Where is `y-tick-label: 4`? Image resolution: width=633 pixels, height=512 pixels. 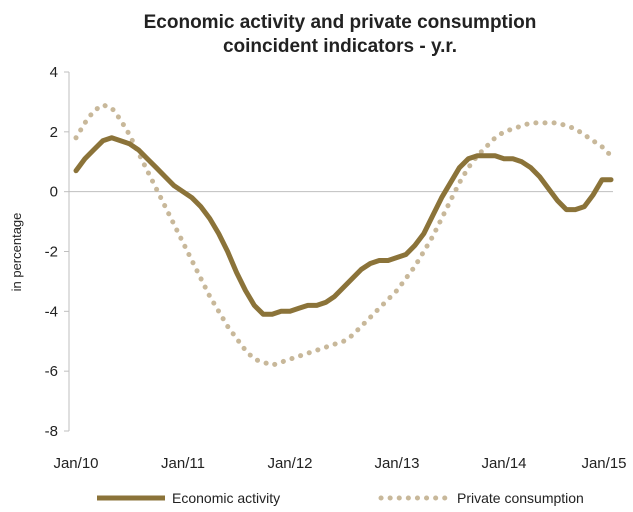 y-tick-label: 4 is located at coordinates (54, 72).